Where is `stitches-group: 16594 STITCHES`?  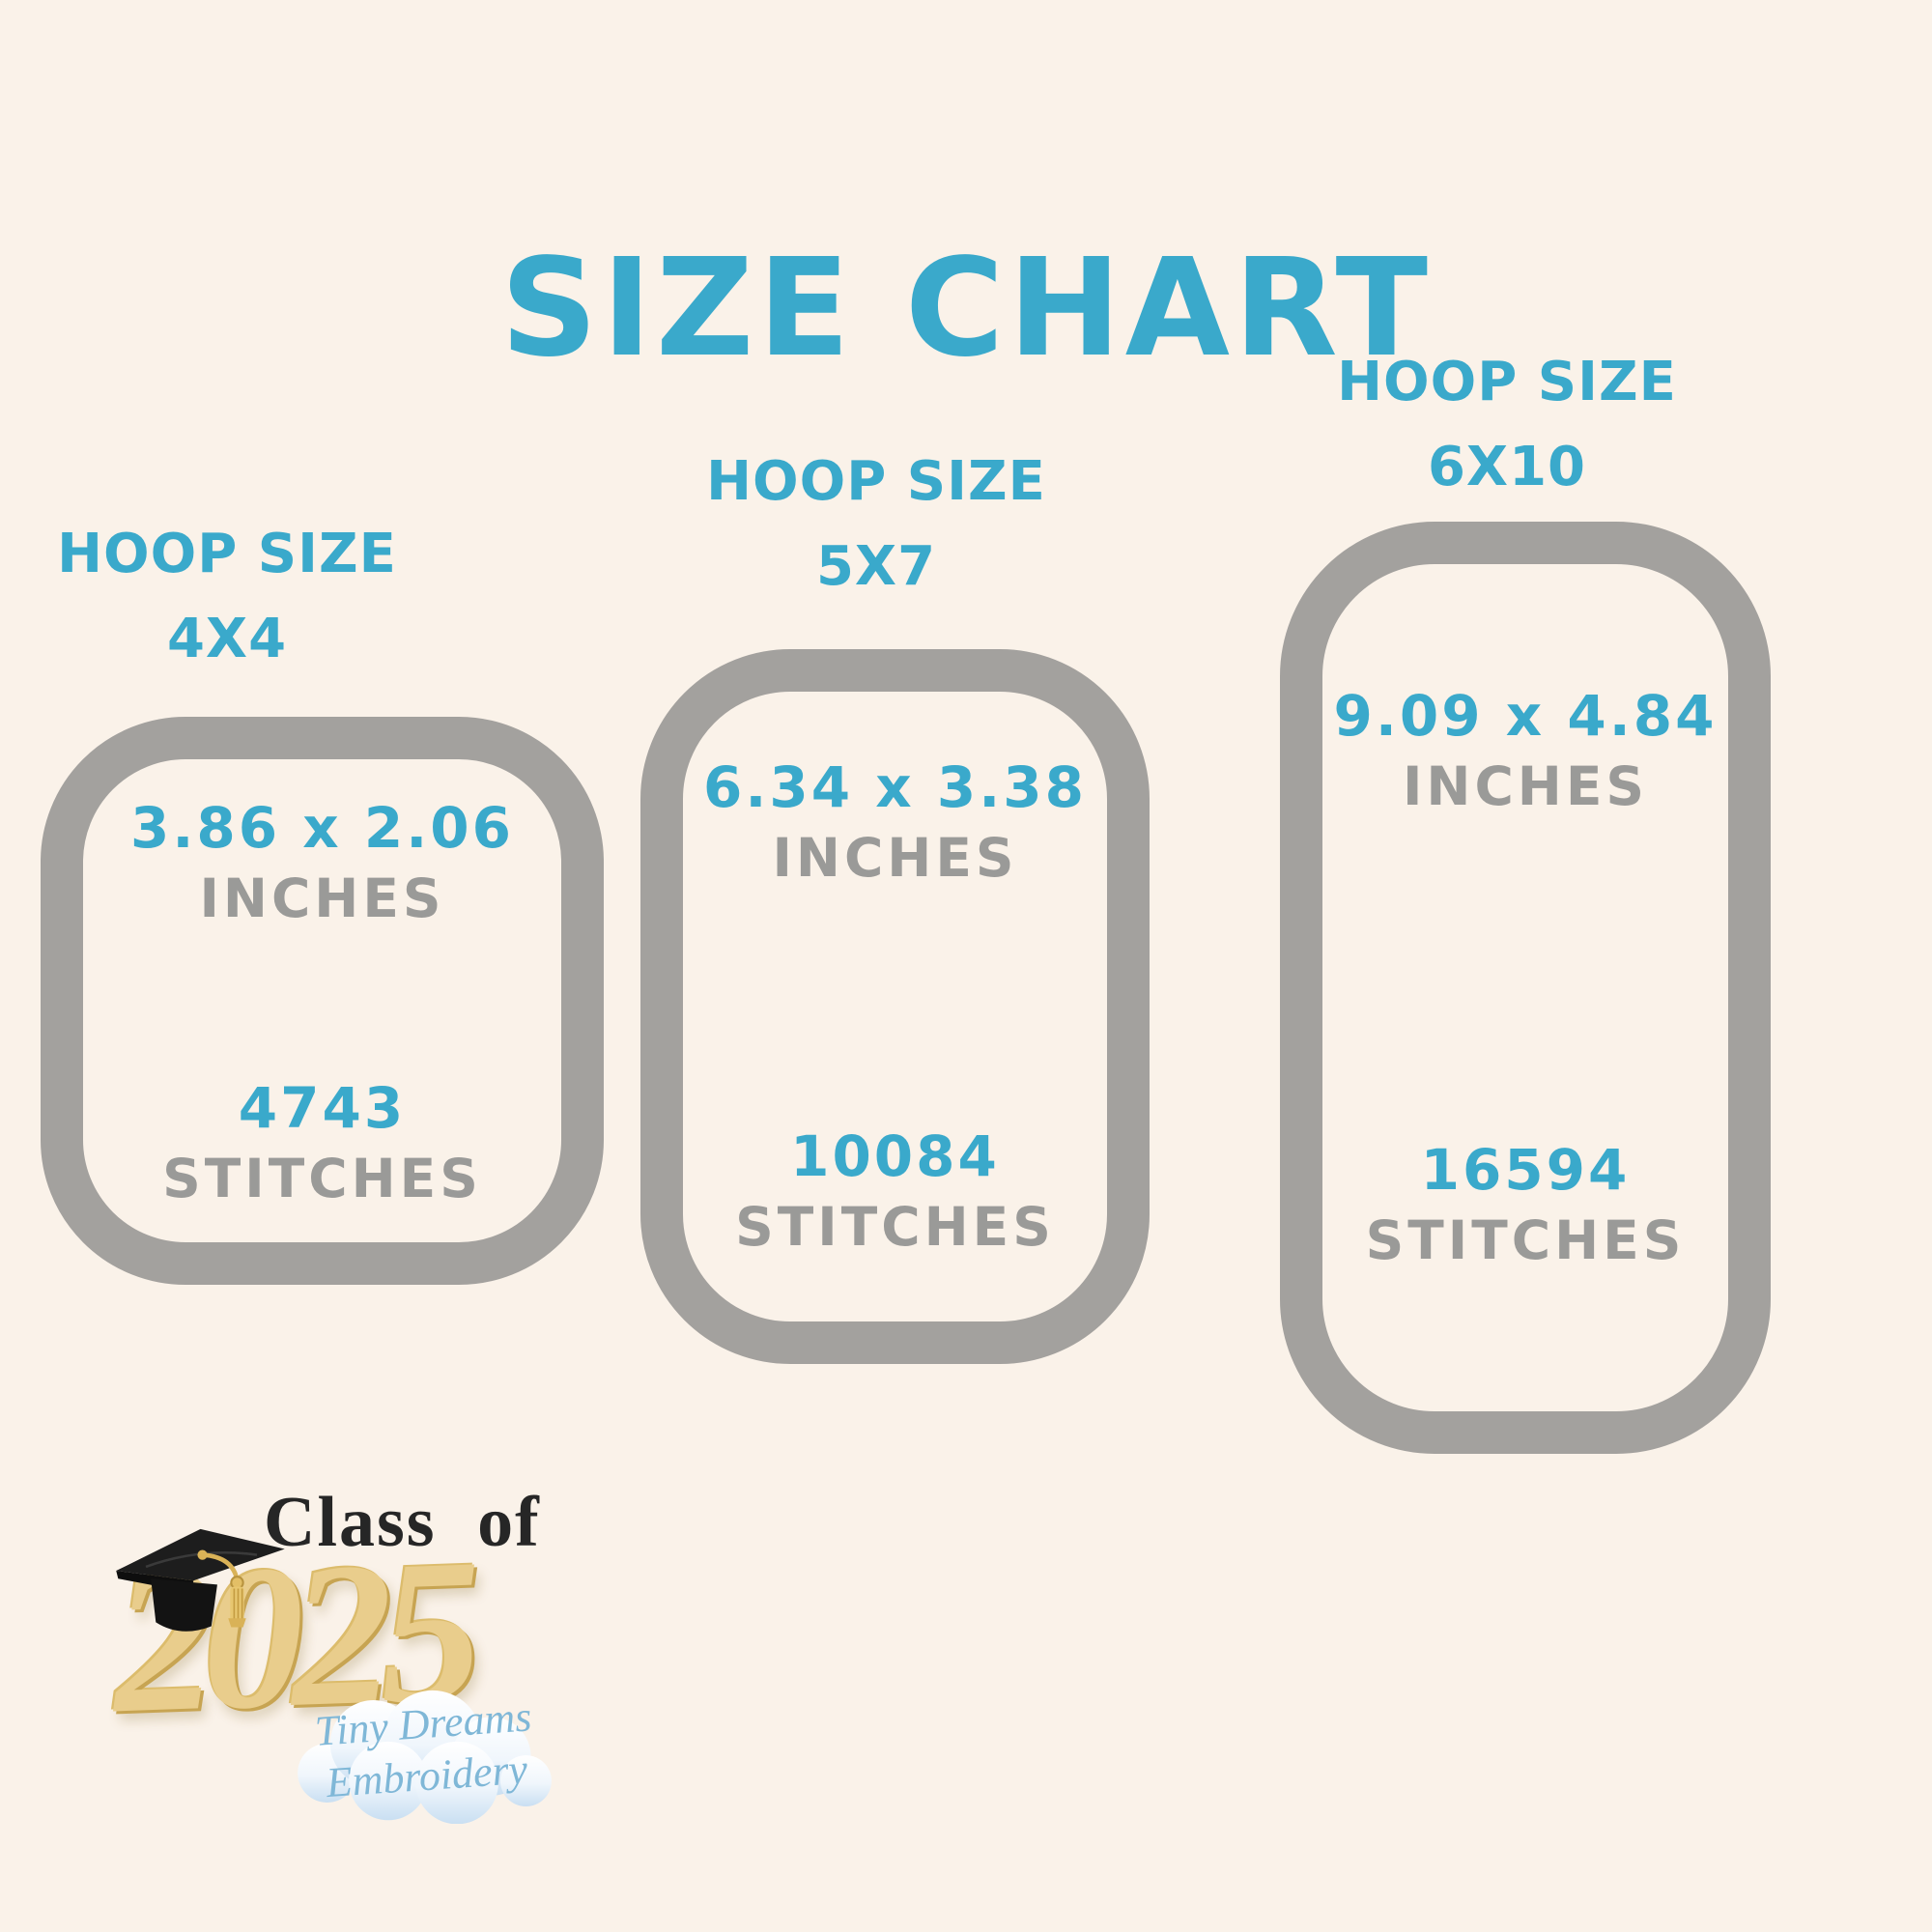 stitches-group: 16594 STITCHES is located at coordinates (1525, 1204).